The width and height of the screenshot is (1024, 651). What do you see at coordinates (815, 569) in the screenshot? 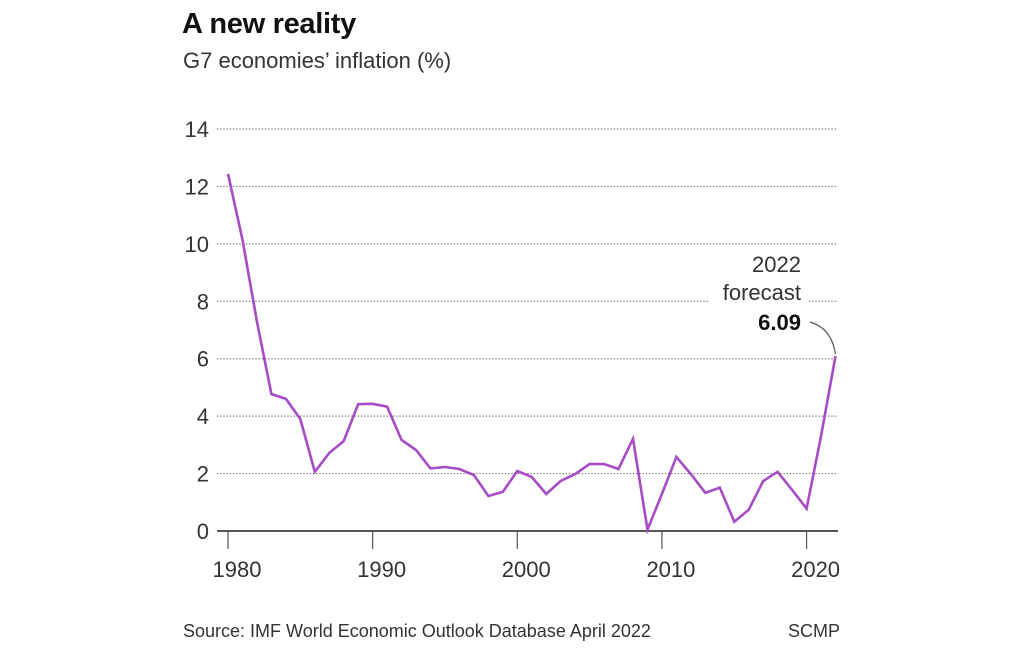
I see `x-tick-label: 2020` at bounding box center [815, 569].